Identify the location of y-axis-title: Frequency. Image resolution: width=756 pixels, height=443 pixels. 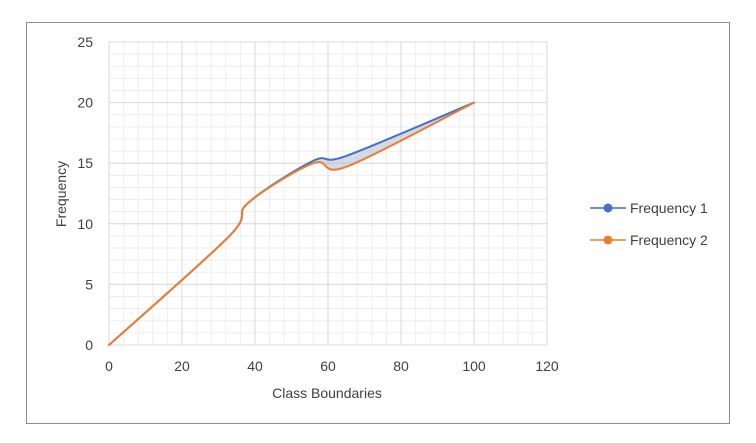
(61, 194).